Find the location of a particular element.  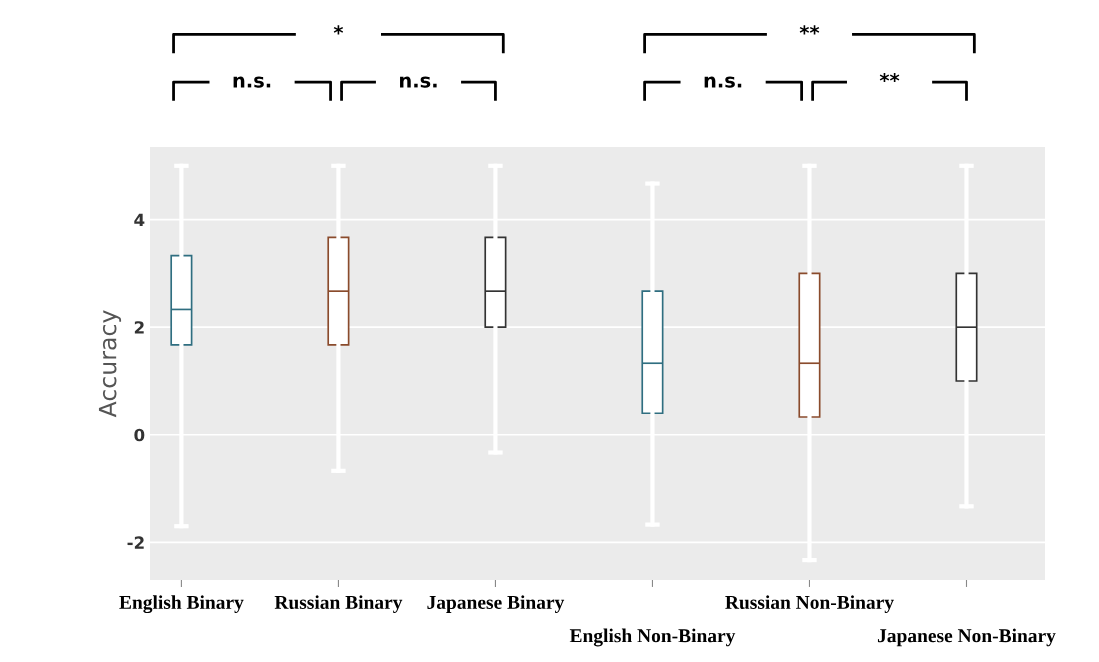

y-tick-label: 4 is located at coordinates (139, 219).